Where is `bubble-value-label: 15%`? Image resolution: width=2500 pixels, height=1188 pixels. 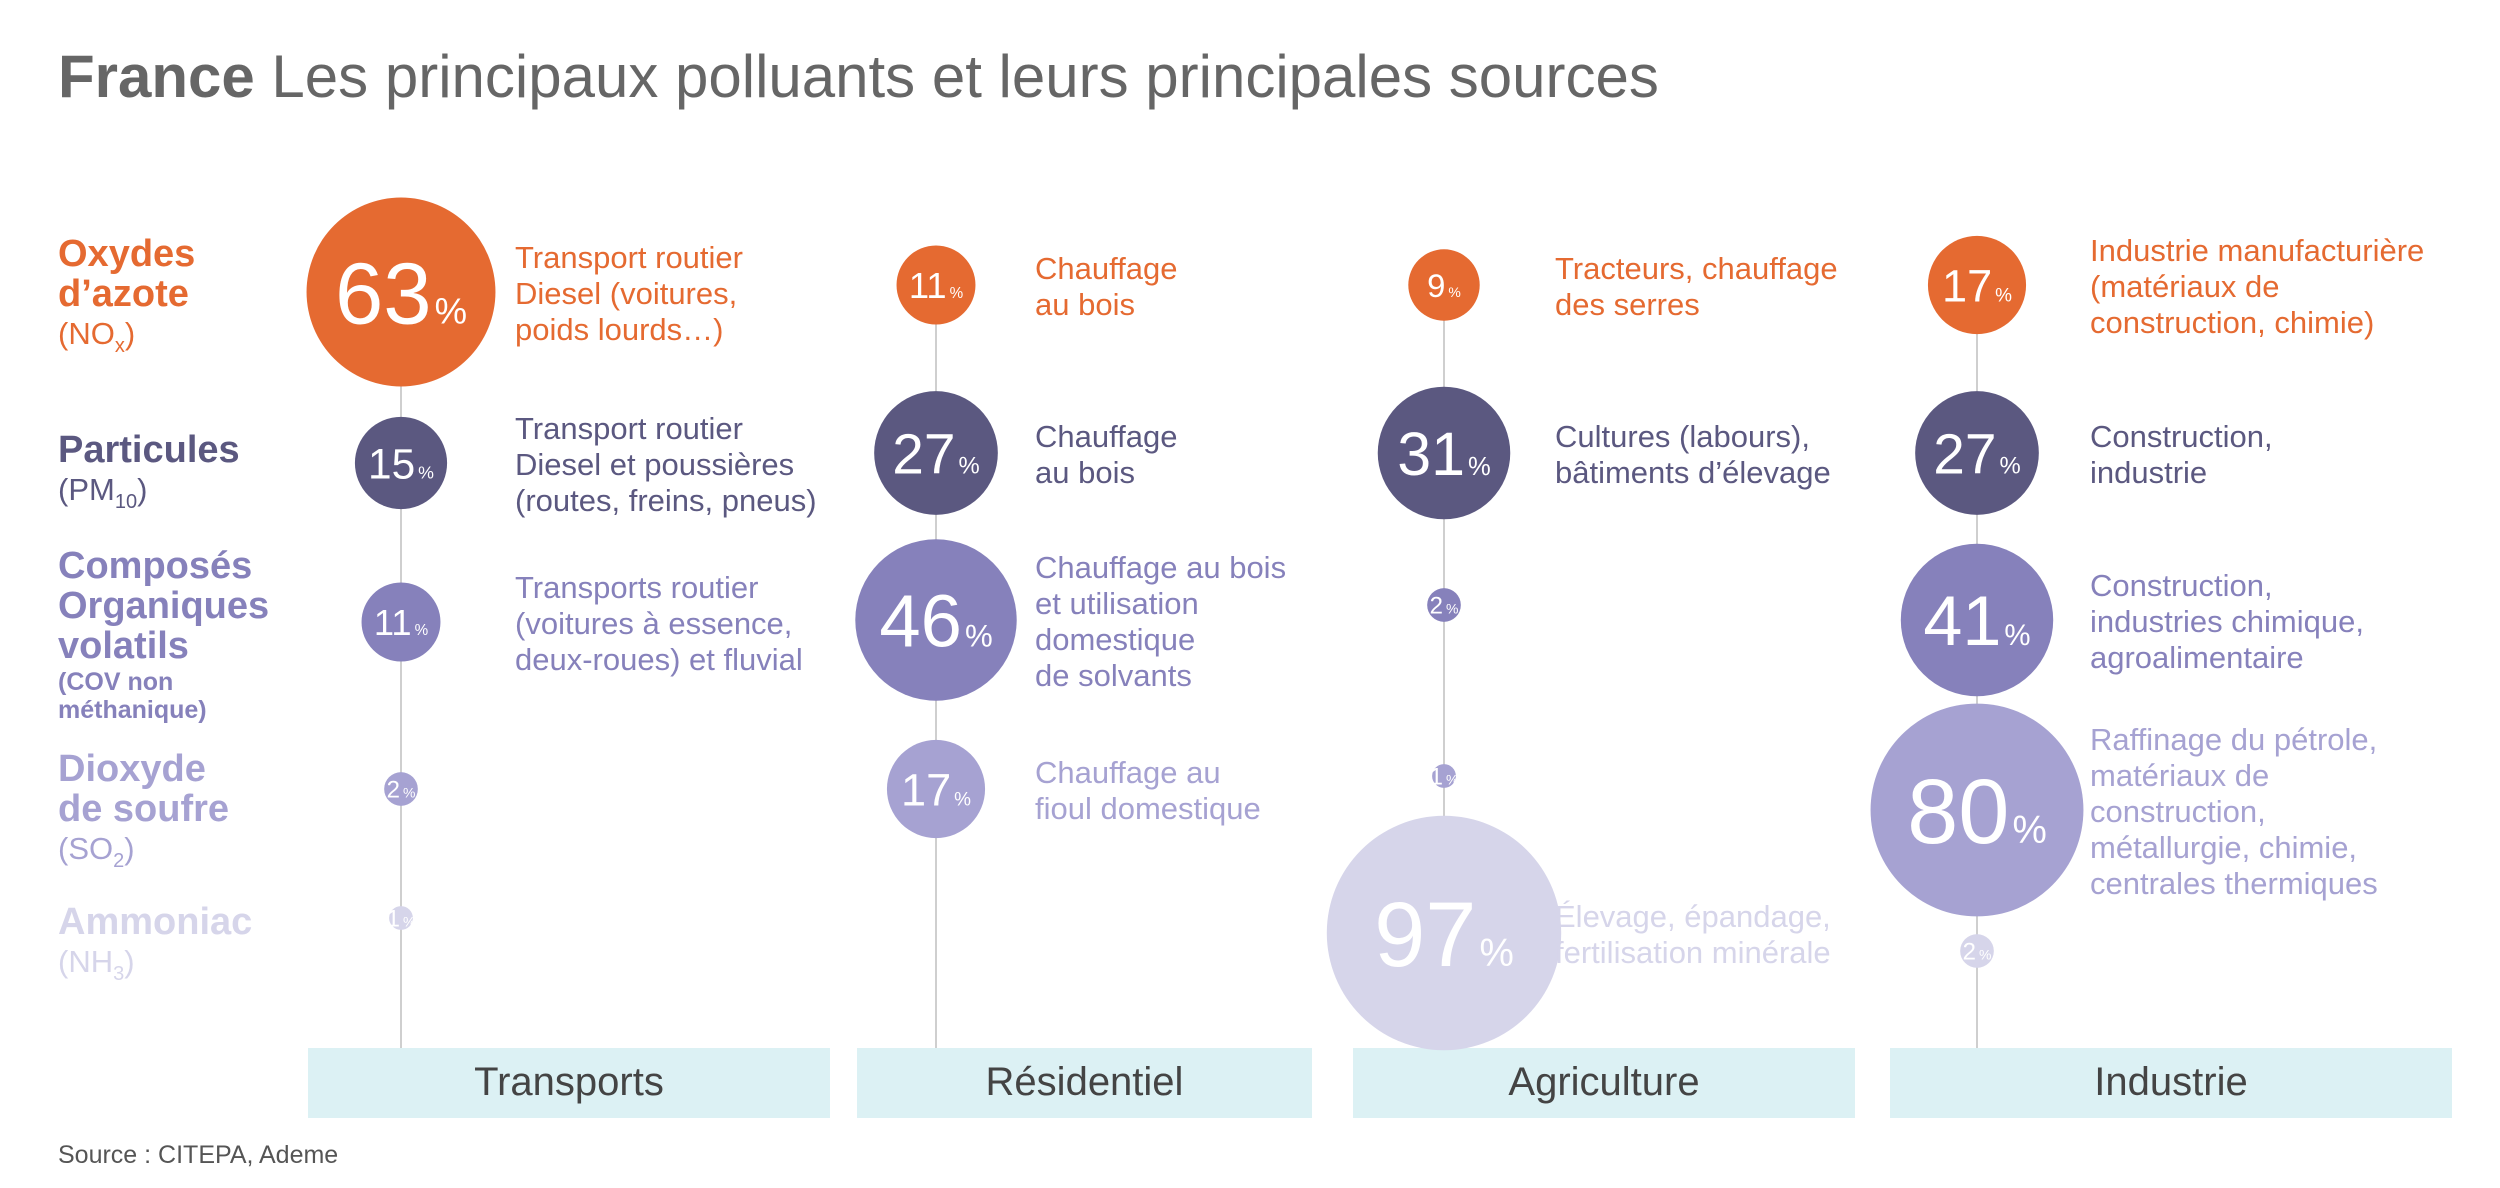
bubble-value-label: 15% is located at coordinates (401, 463).